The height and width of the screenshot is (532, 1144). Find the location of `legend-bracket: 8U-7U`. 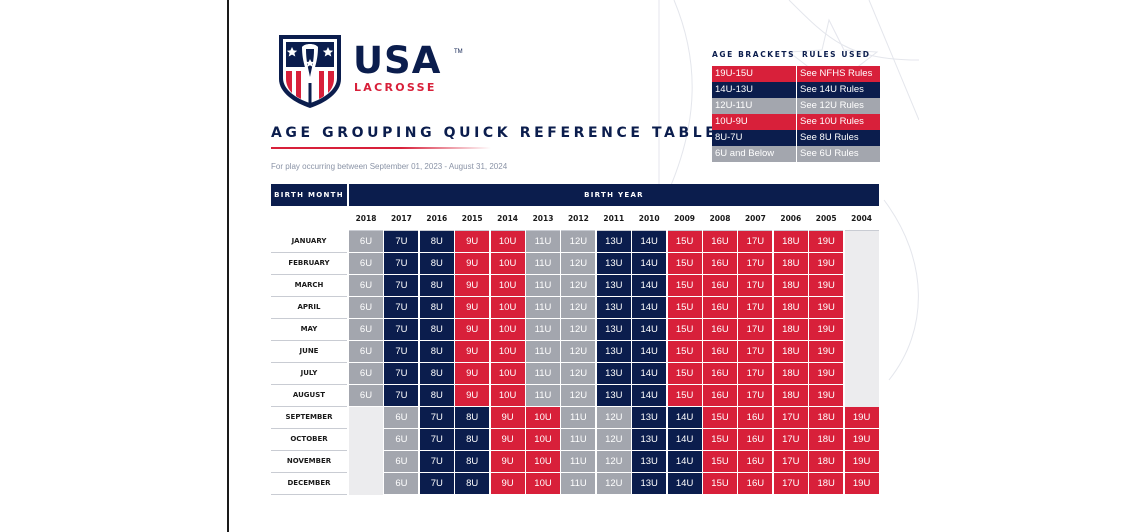

legend-bracket: 8U-7U is located at coordinates (754, 138).